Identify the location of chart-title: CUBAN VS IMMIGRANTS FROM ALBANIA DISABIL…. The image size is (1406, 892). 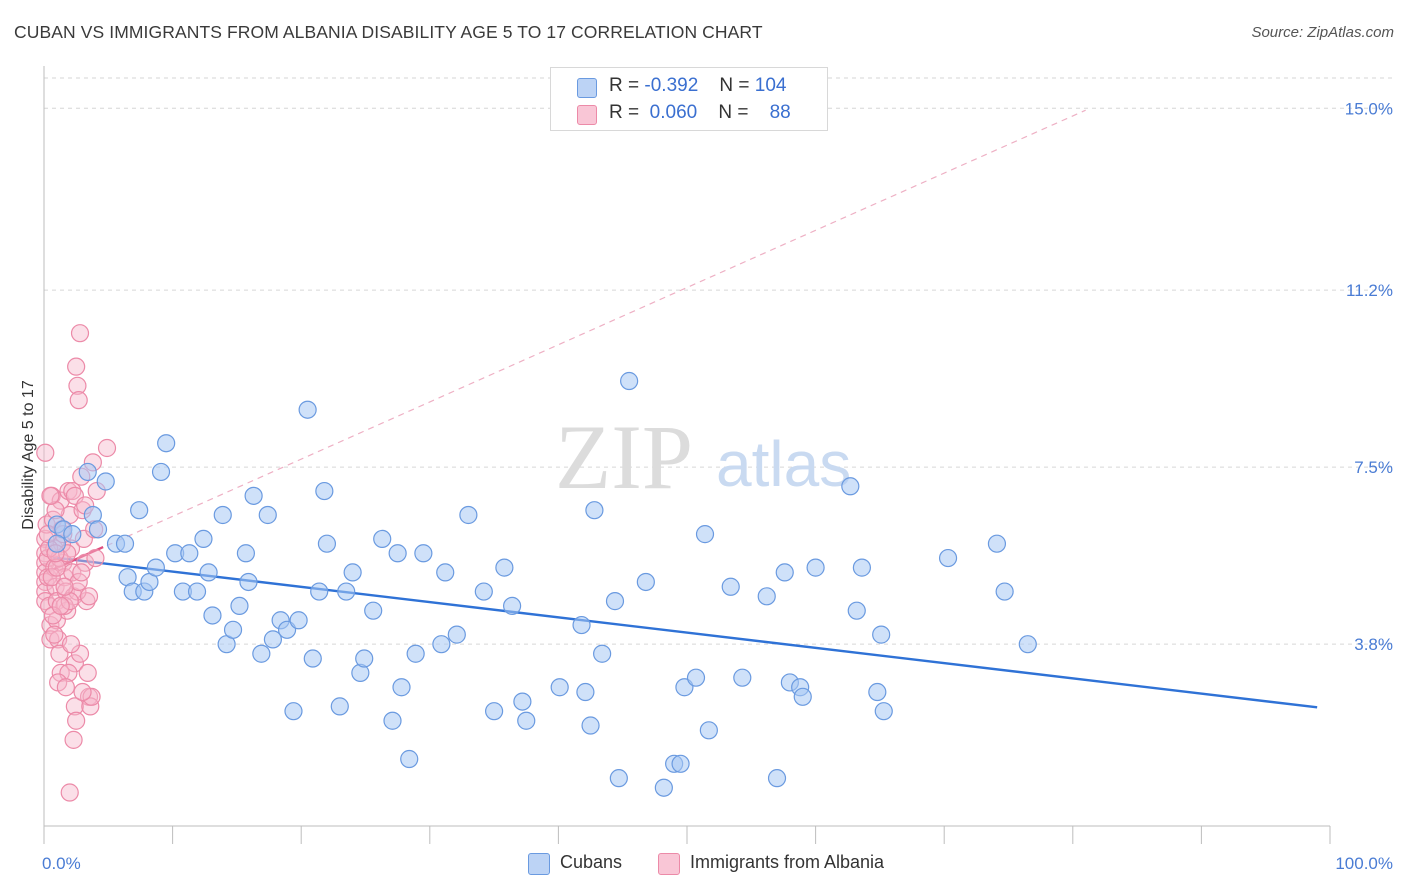
(388, 32).